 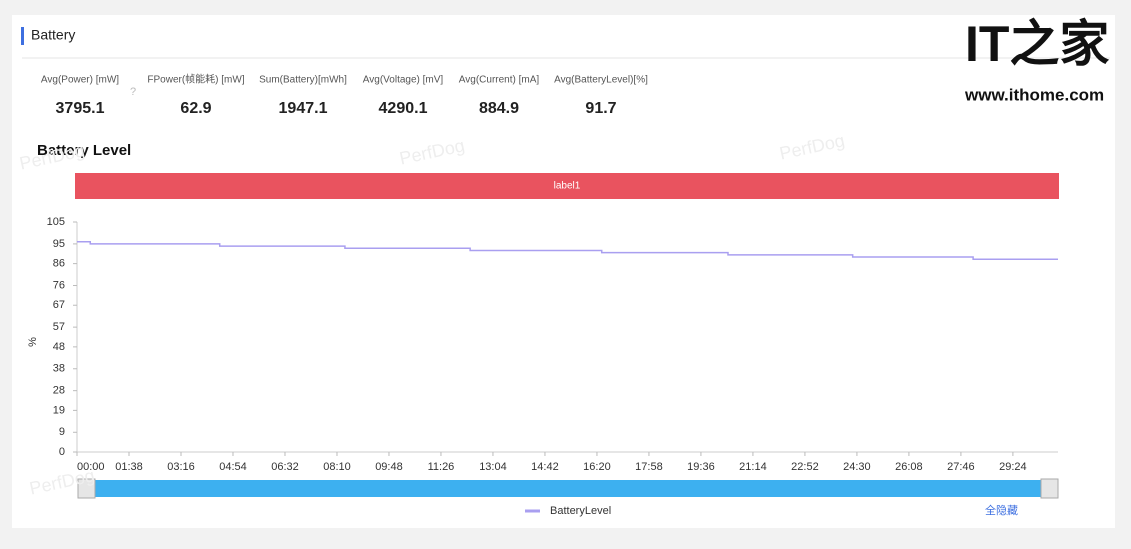 I want to click on y-tick-label: 57, so click(x=59, y=327).